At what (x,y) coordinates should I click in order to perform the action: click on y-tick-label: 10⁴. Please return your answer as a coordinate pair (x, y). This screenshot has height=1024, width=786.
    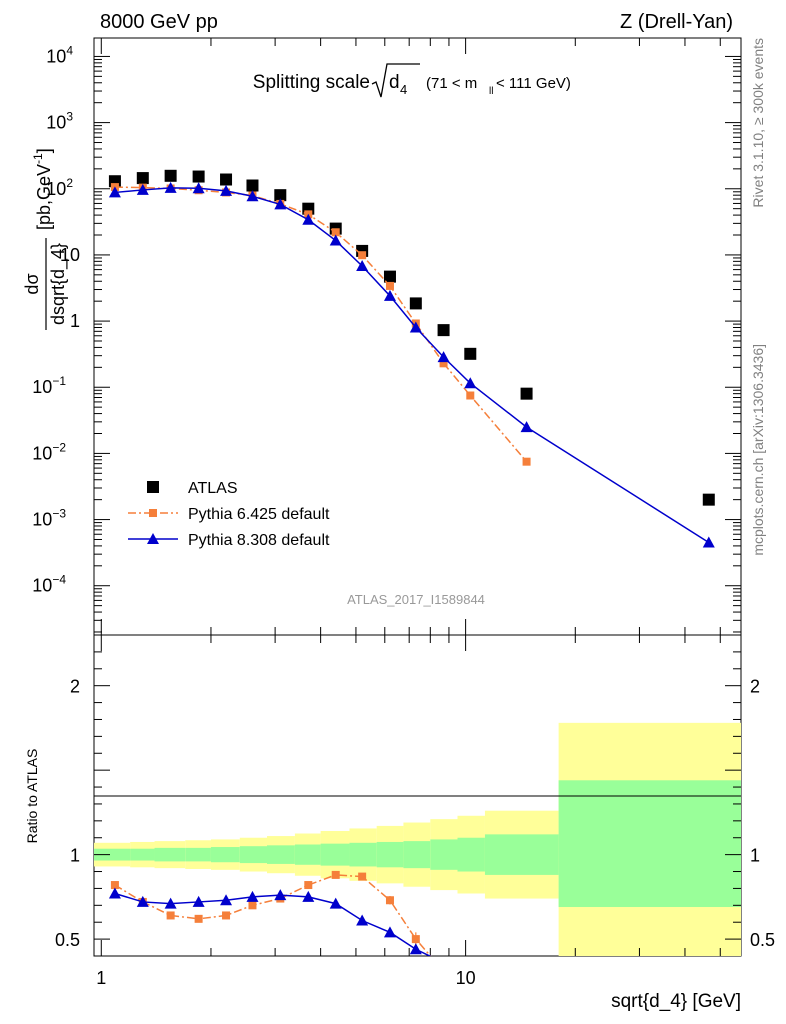
    Looking at the image, I should click on (59, 54).